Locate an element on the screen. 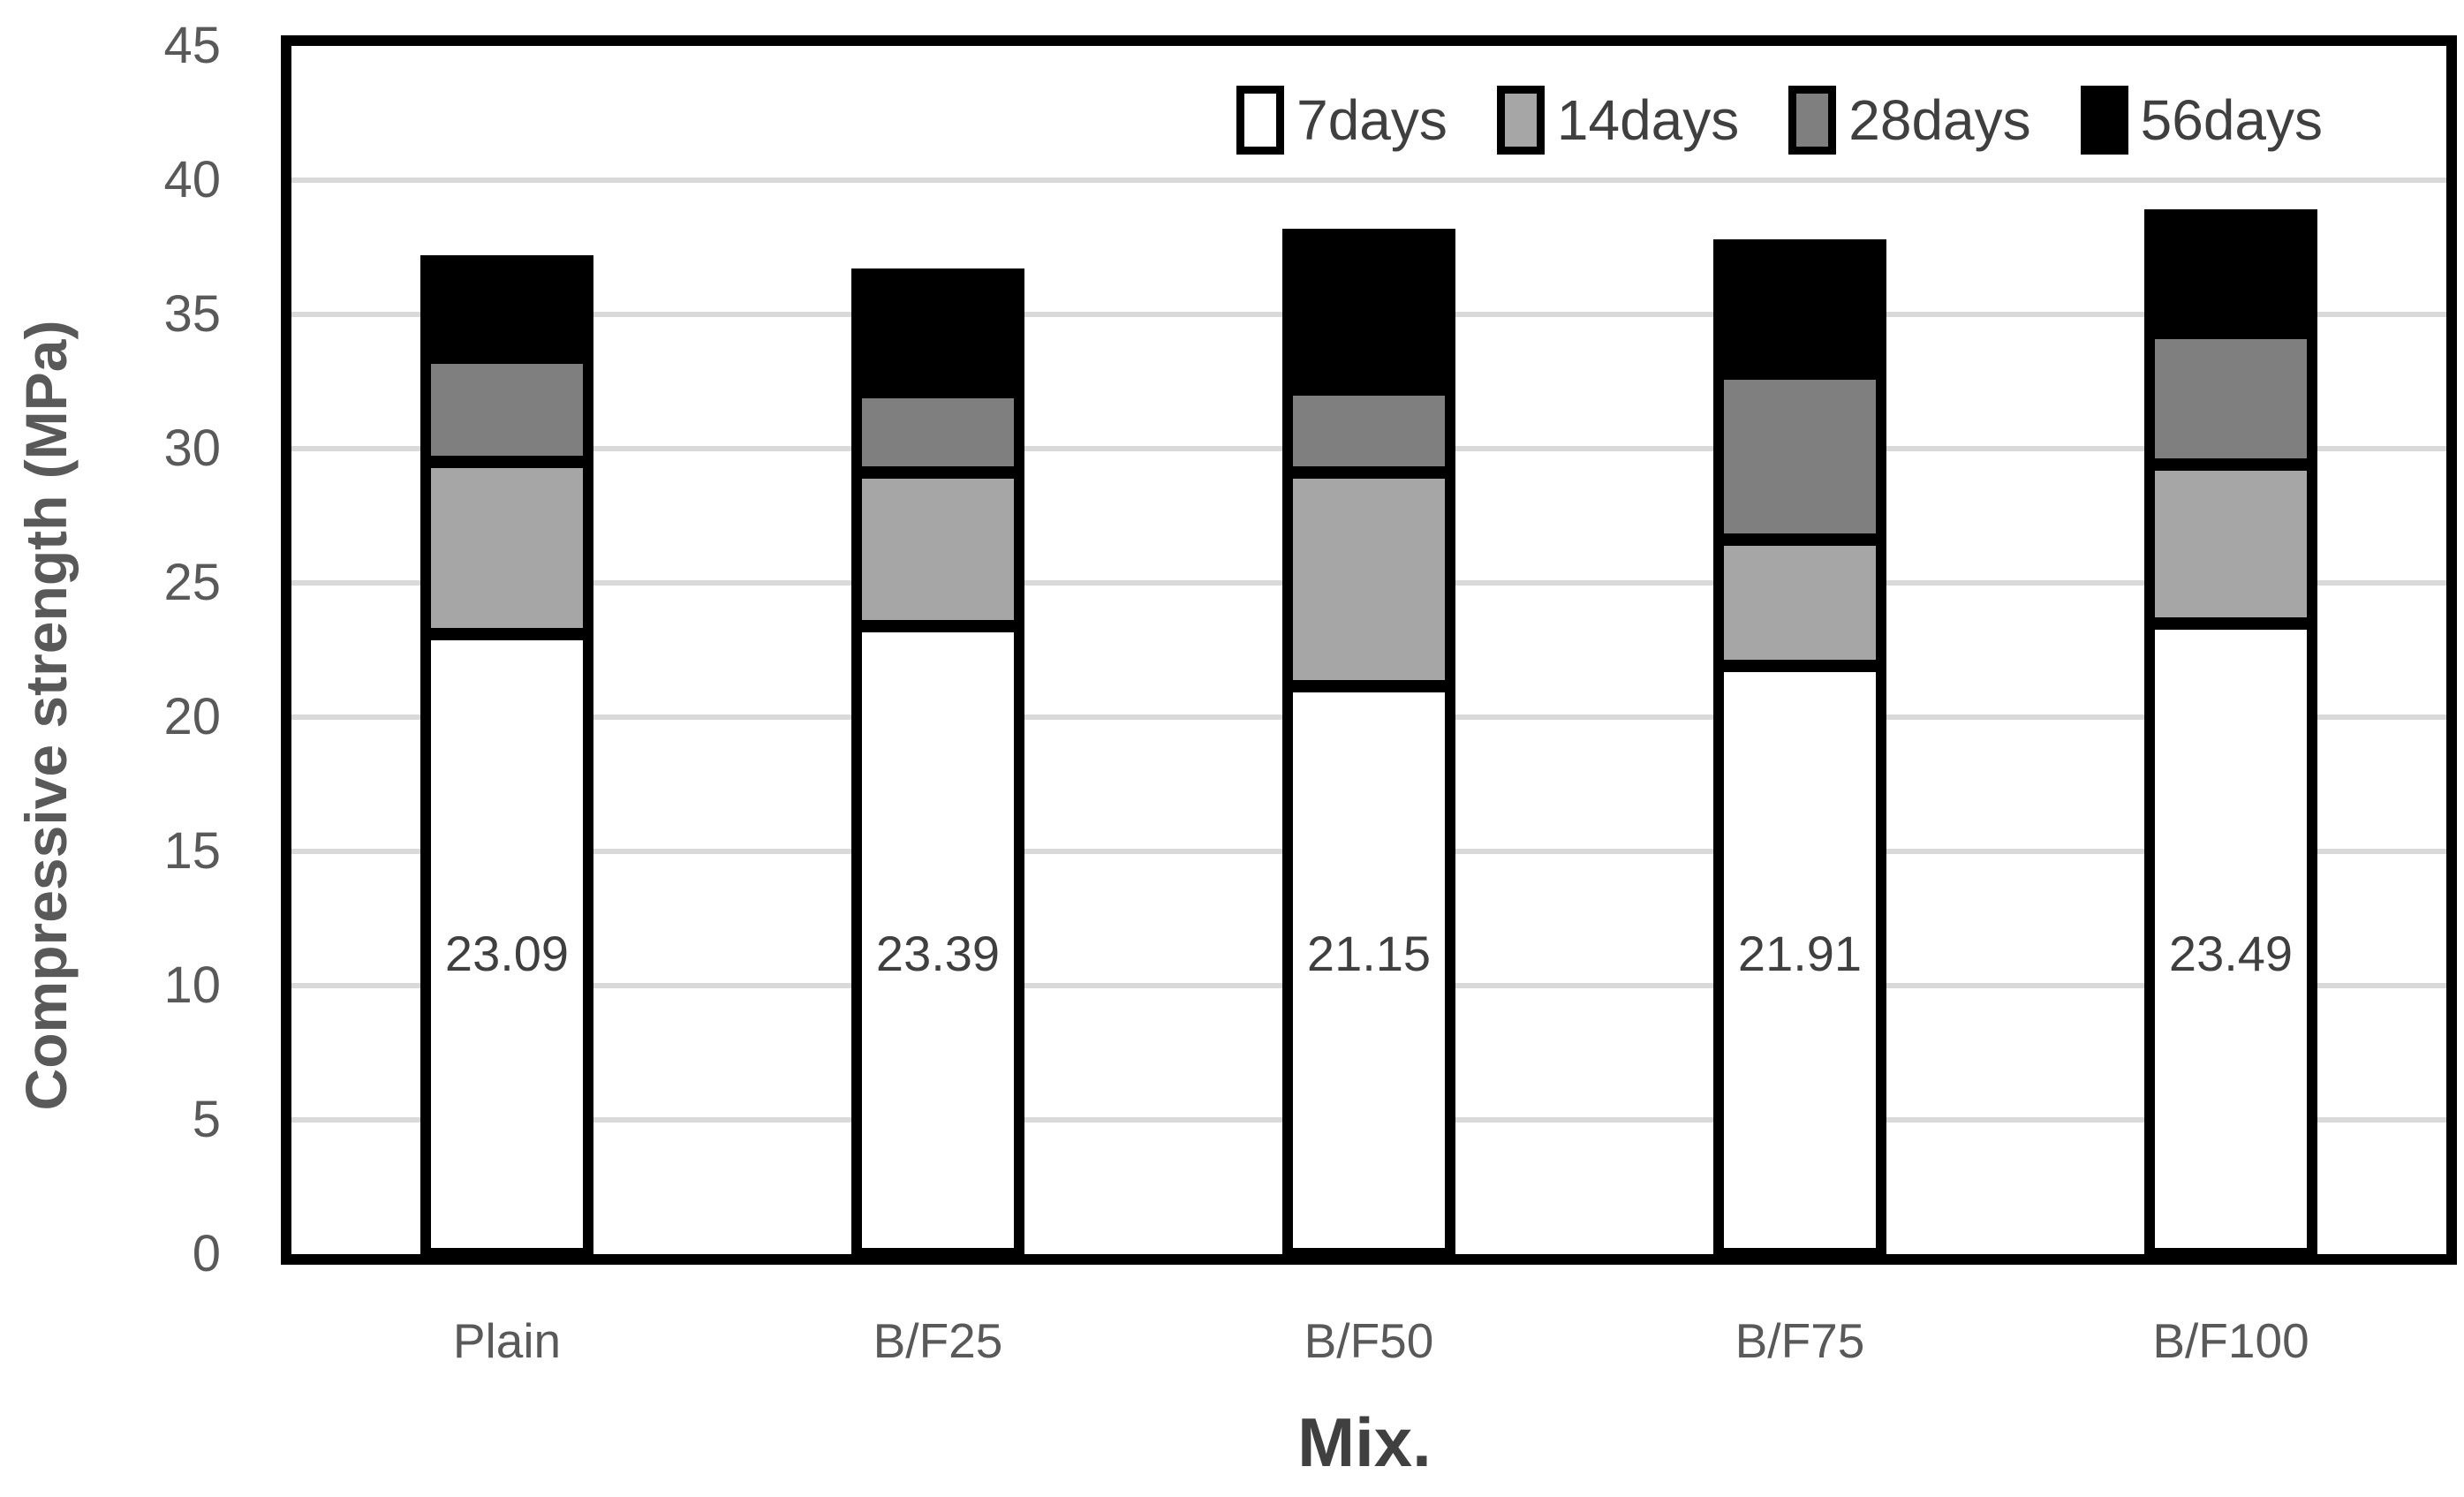 The height and width of the screenshot is (1497, 2464). y-tick-label: 25 is located at coordinates (192, 582).